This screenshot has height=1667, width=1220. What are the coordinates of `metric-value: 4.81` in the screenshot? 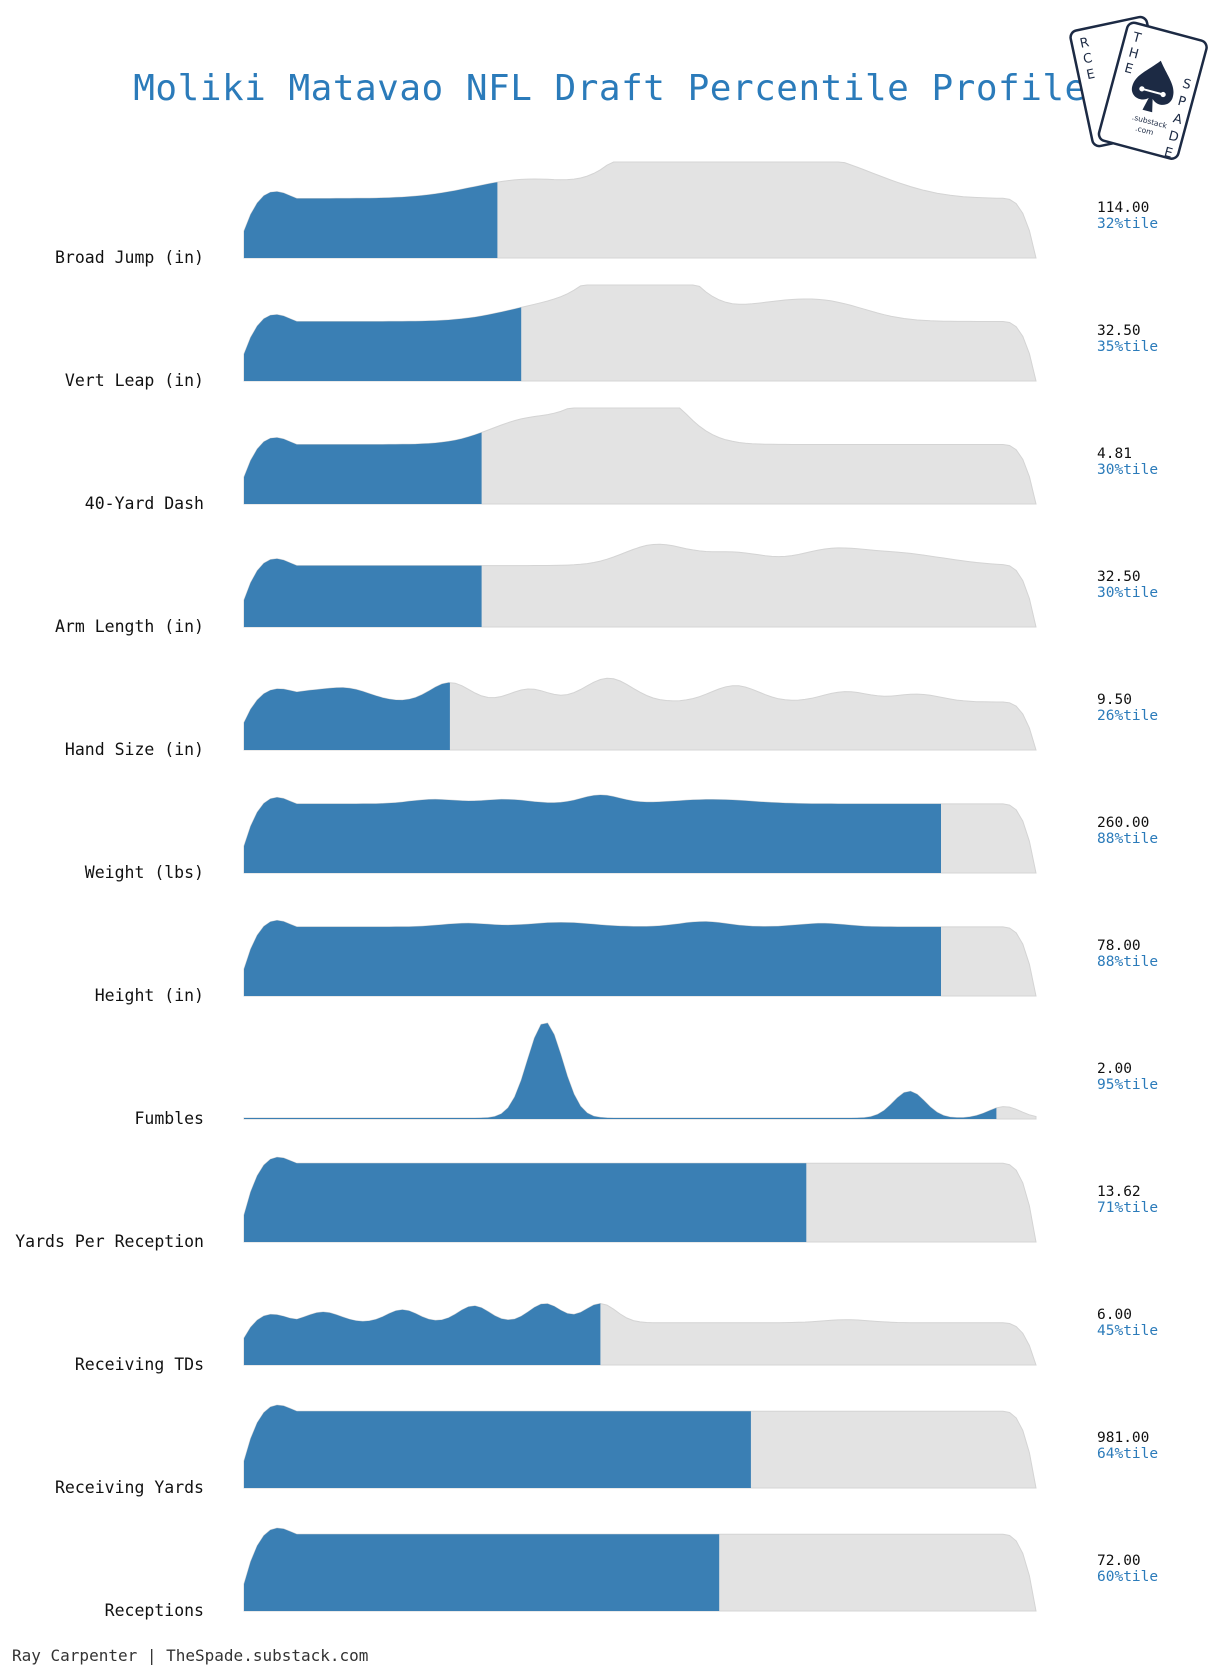 It's located at (1114, 454).